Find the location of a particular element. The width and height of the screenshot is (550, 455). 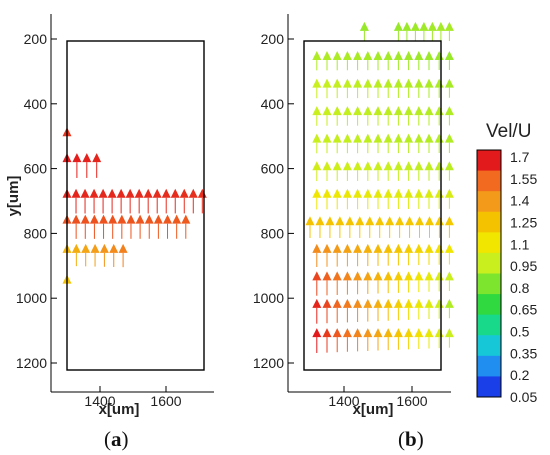

y-tick-label: 200 is located at coordinates (273, 39).